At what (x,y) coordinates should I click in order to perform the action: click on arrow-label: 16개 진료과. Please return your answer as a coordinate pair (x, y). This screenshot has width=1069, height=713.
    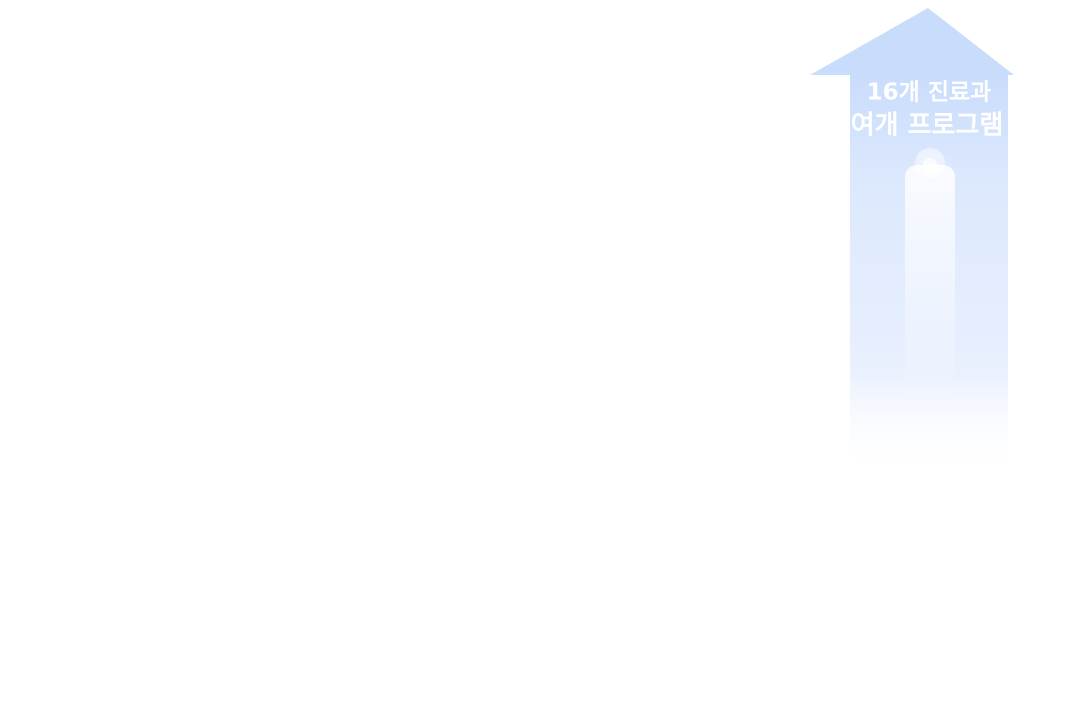
    Looking at the image, I should click on (929, 93).